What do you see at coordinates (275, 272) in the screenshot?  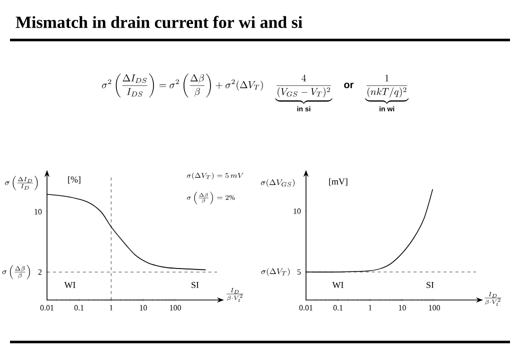 I see `ref-line-label: $\sigma(\Delta V_T)$` at bounding box center [275, 272].